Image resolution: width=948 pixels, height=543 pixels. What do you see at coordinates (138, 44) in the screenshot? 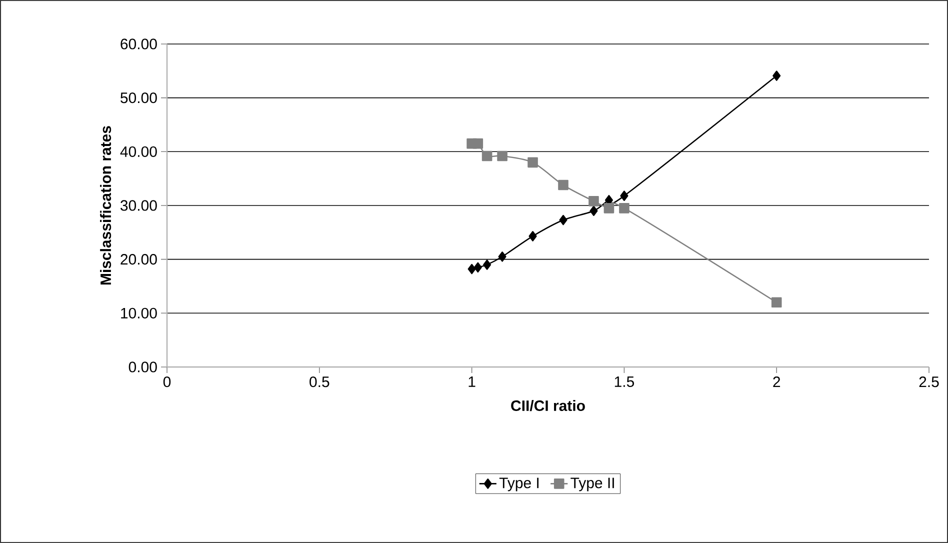
I see `y-tick-label: 60.00` at bounding box center [138, 44].